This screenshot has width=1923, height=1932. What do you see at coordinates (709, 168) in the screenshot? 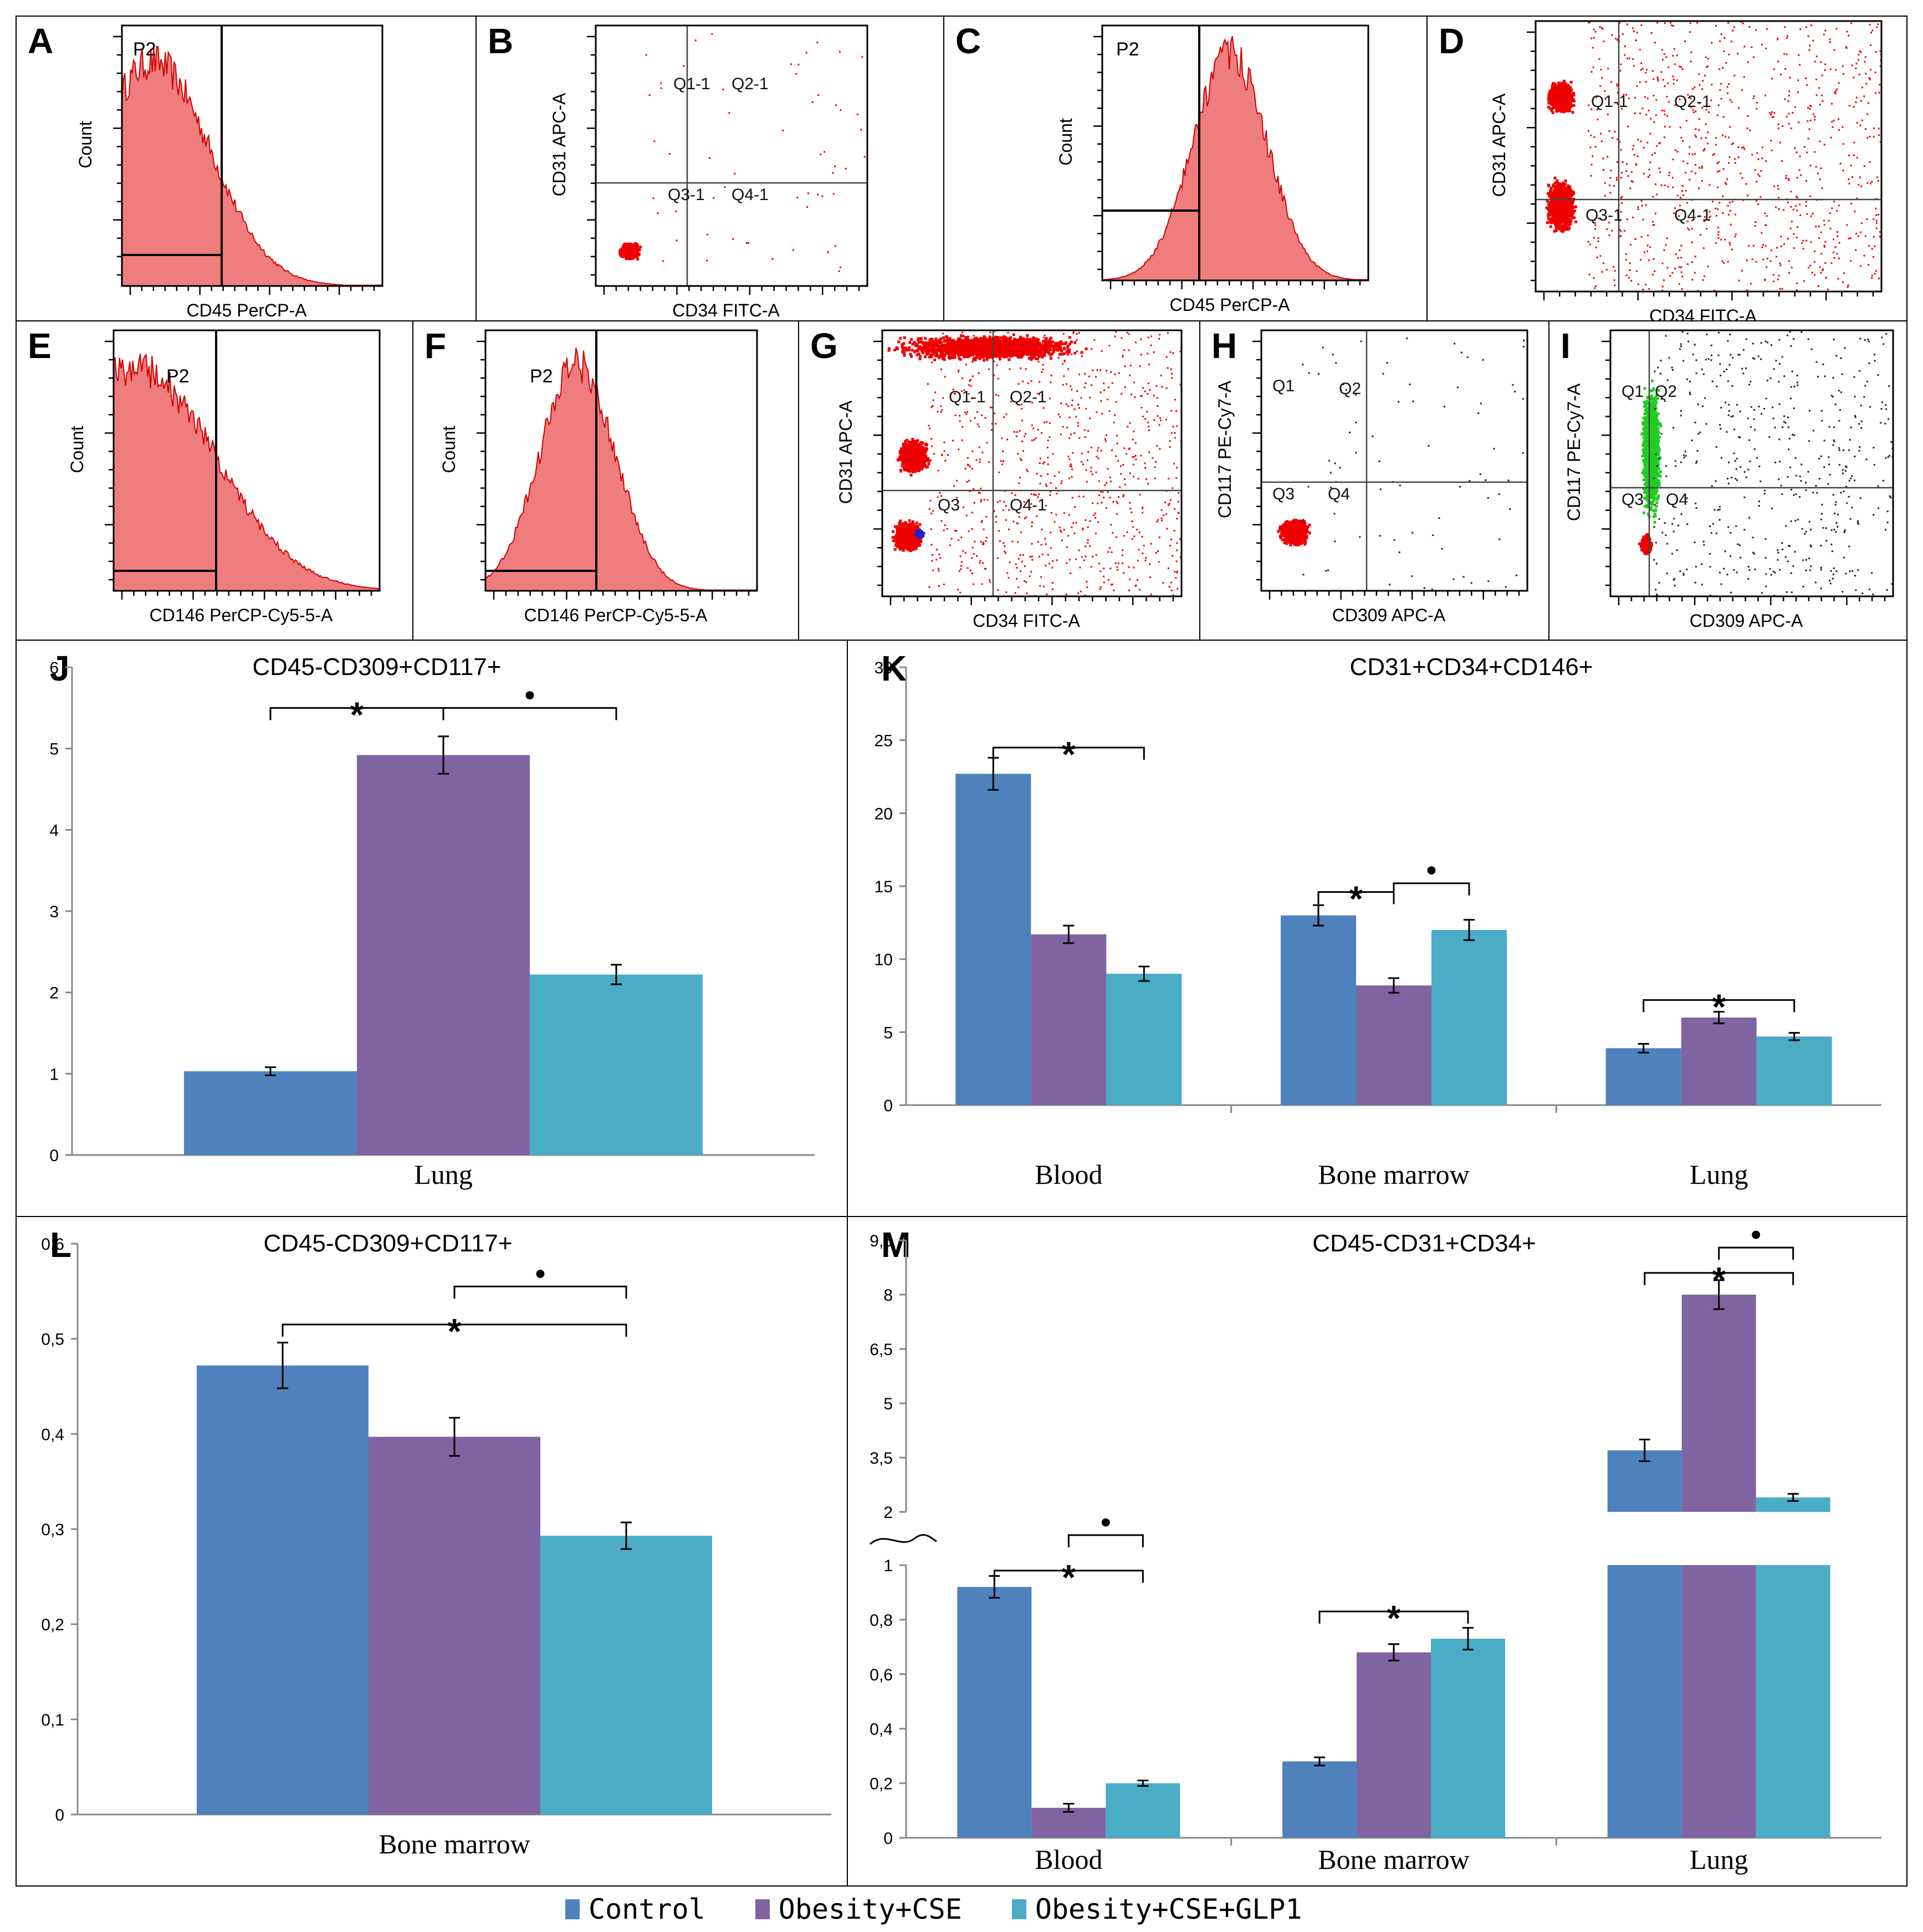
I see `panel-B: Q1-1 Q2-1 Q3-1 Q4-1 CD34 FITC-A CD31 APC-A B` at bounding box center [709, 168].